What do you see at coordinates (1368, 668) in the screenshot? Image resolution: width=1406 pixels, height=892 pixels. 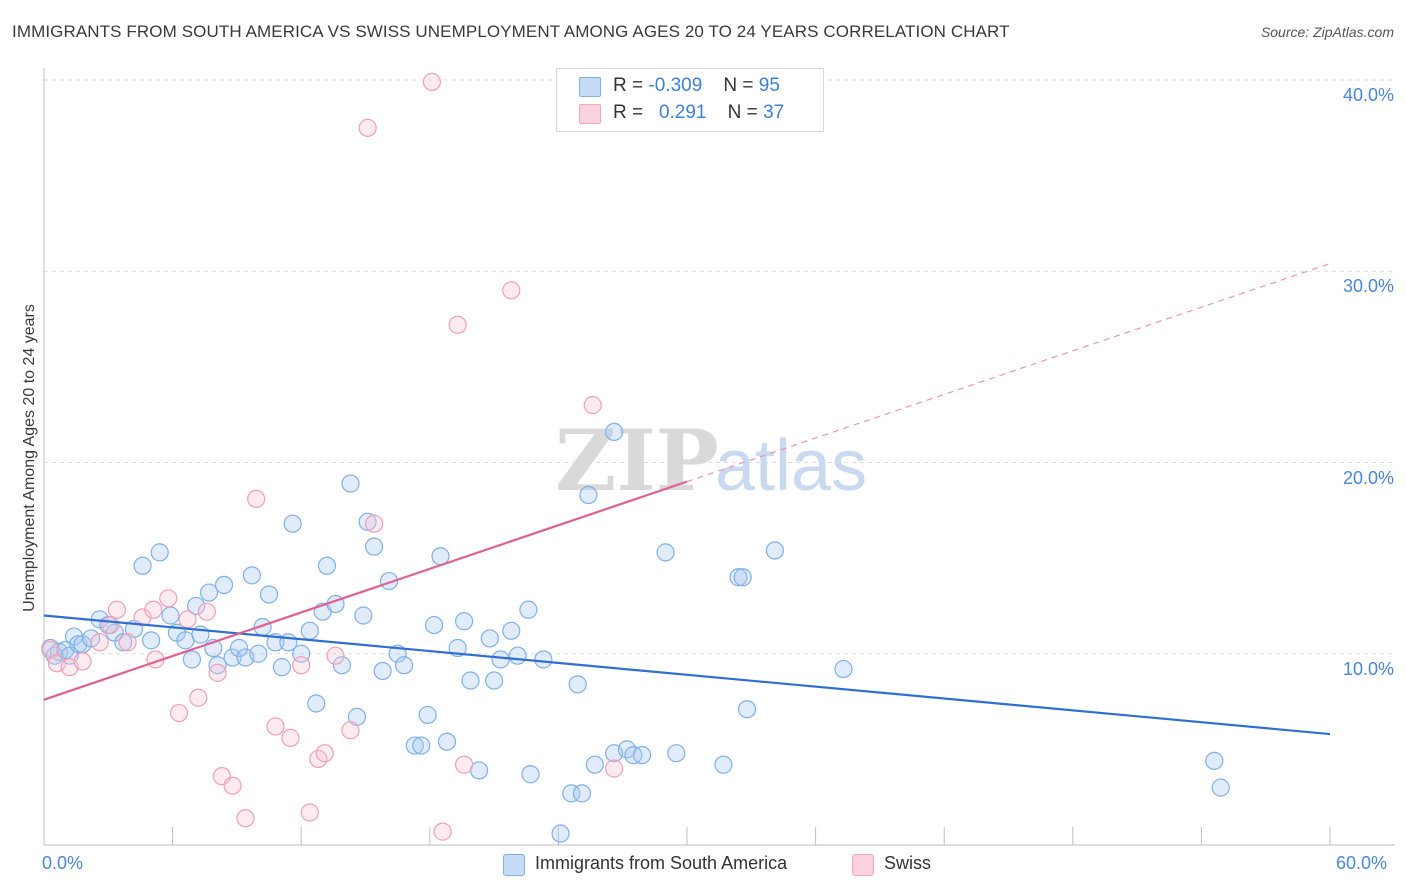 I see `y-tick-label: 10.0%` at bounding box center [1368, 668].